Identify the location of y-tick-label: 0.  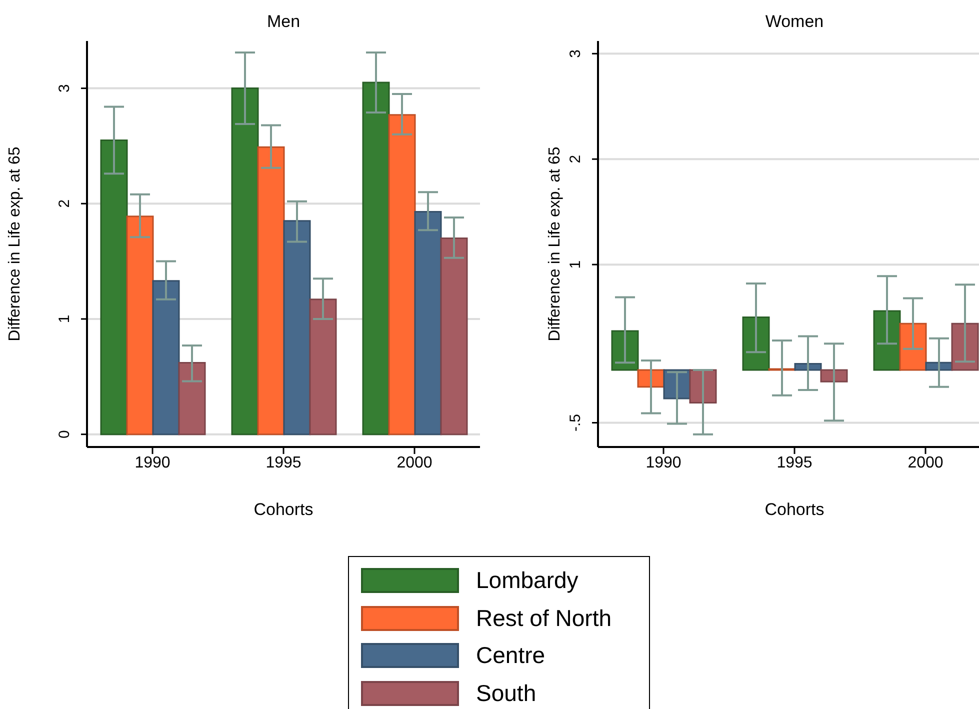
(64, 434).